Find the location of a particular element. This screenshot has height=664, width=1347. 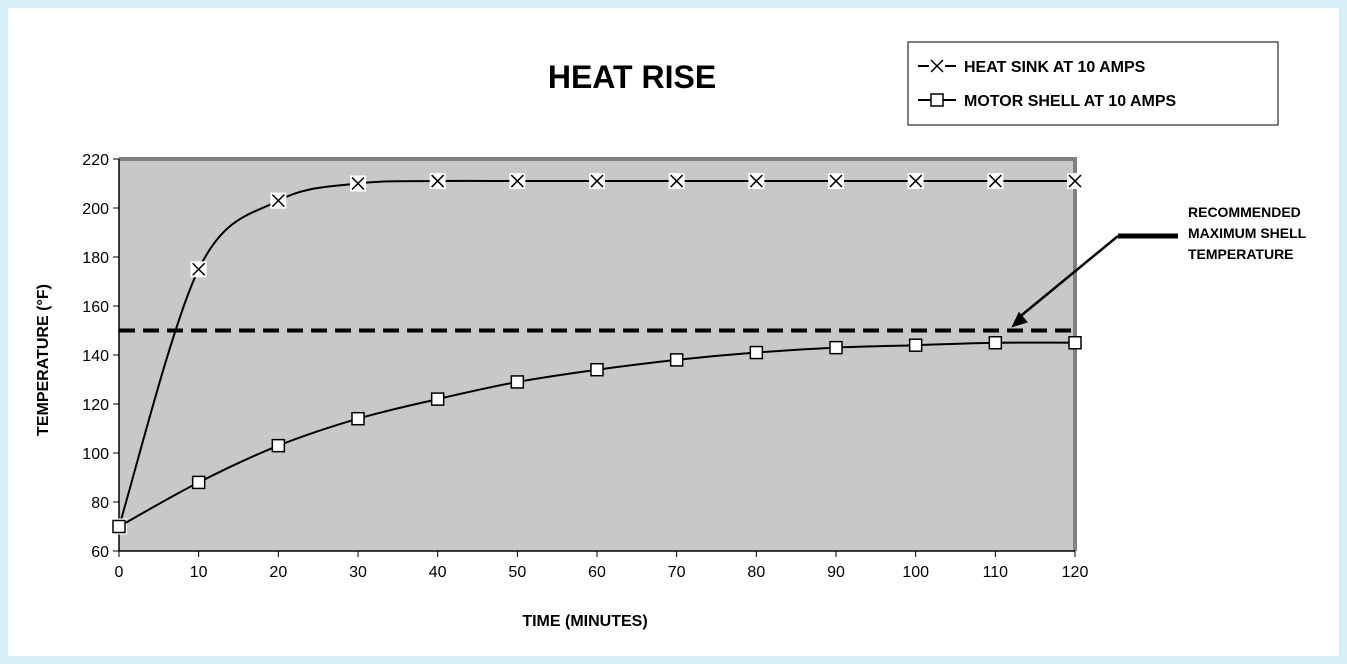

legend-item: MOTOR SHELL AT 10 AMPS is located at coordinates (1047, 101).